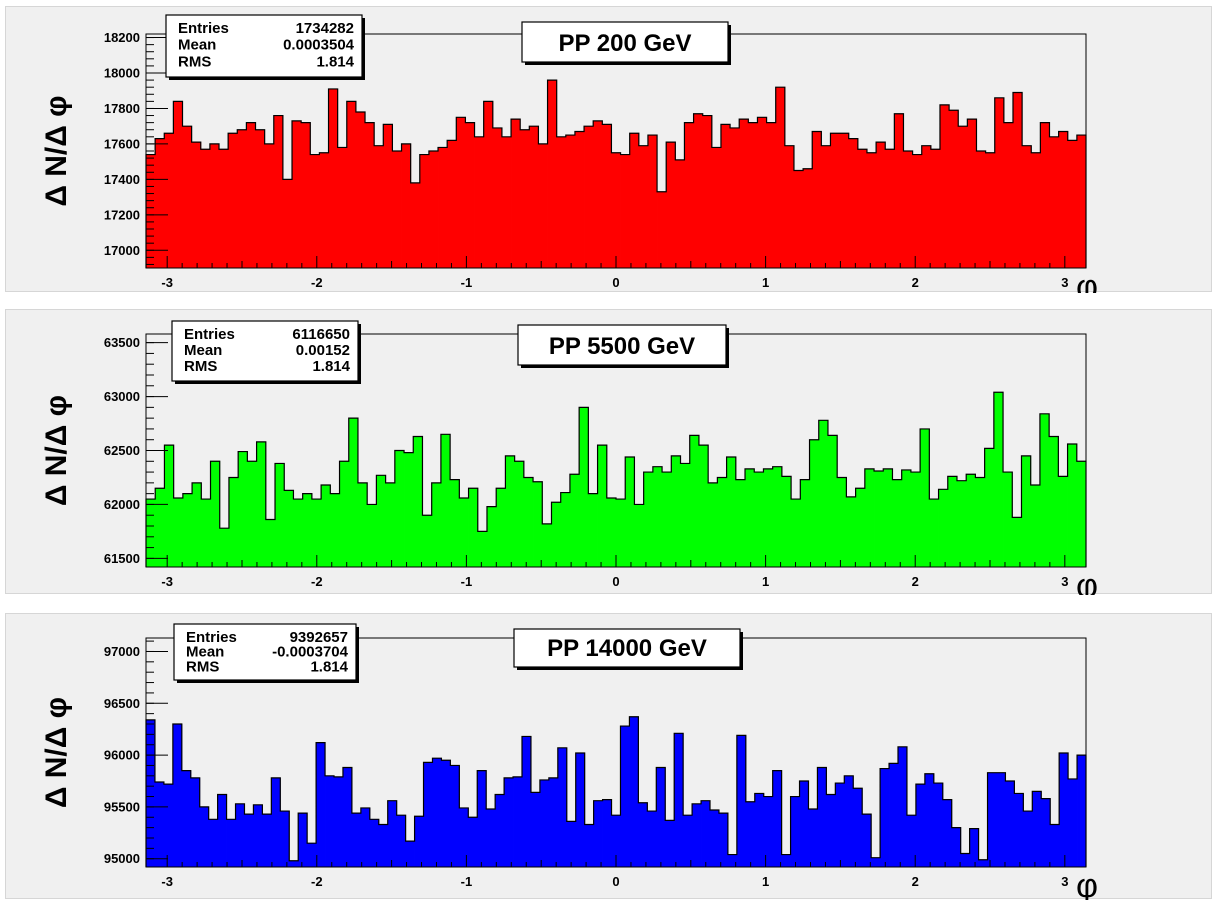 This screenshot has width=1217, height=905. What do you see at coordinates (209, 334) in the screenshot?
I see `stats-entries-label: Entries` at bounding box center [209, 334].